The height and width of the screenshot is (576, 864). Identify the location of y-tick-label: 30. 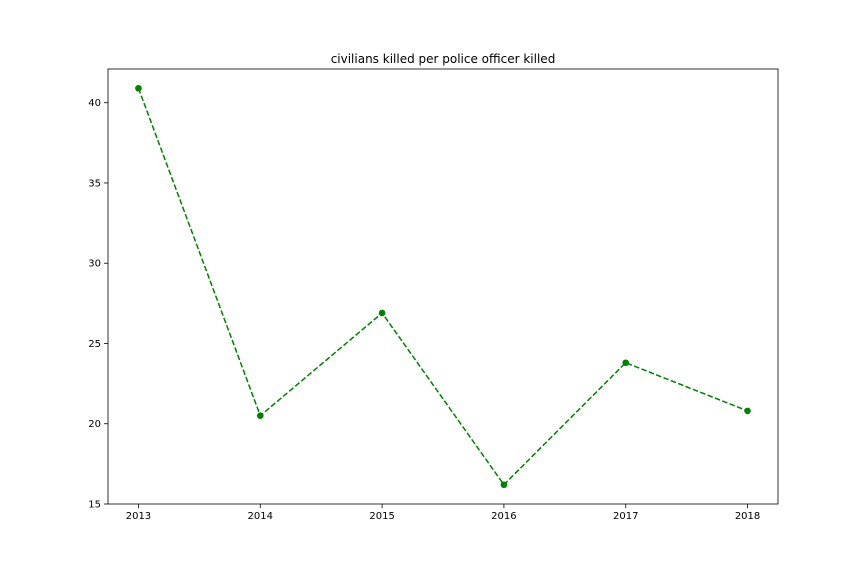
(94, 264).